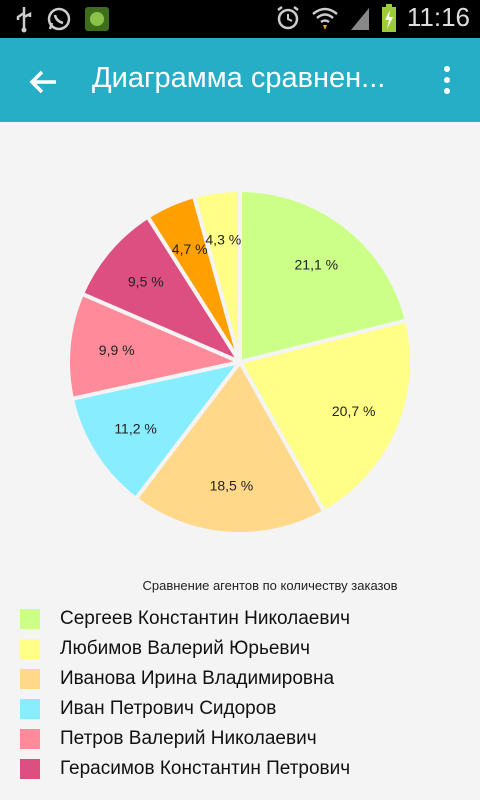 Image resolution: width=480 pixels, height=800 pixels. I want to click on legend-item: Сергеев Константин Николаевич, so click(185, 619).